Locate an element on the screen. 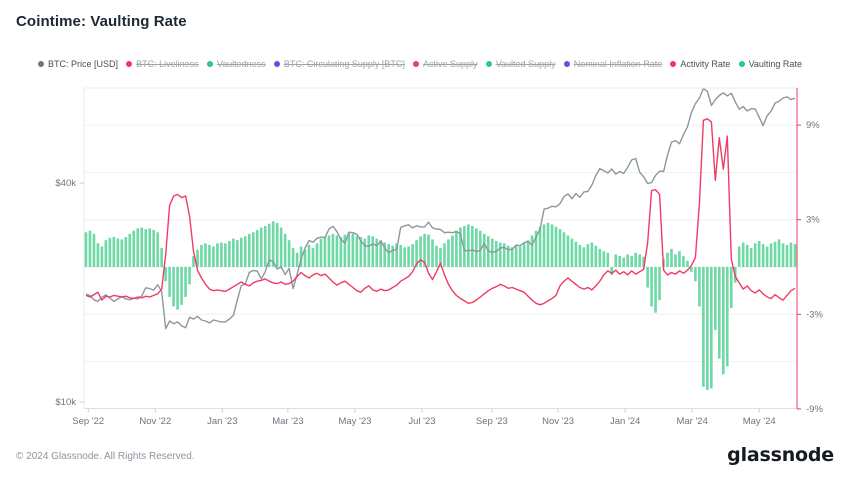 The width and height of the screenshot is (850, 478). legend-item-btc-price-usd: BTC: Price [USD] is located at coordinates (78, 64).